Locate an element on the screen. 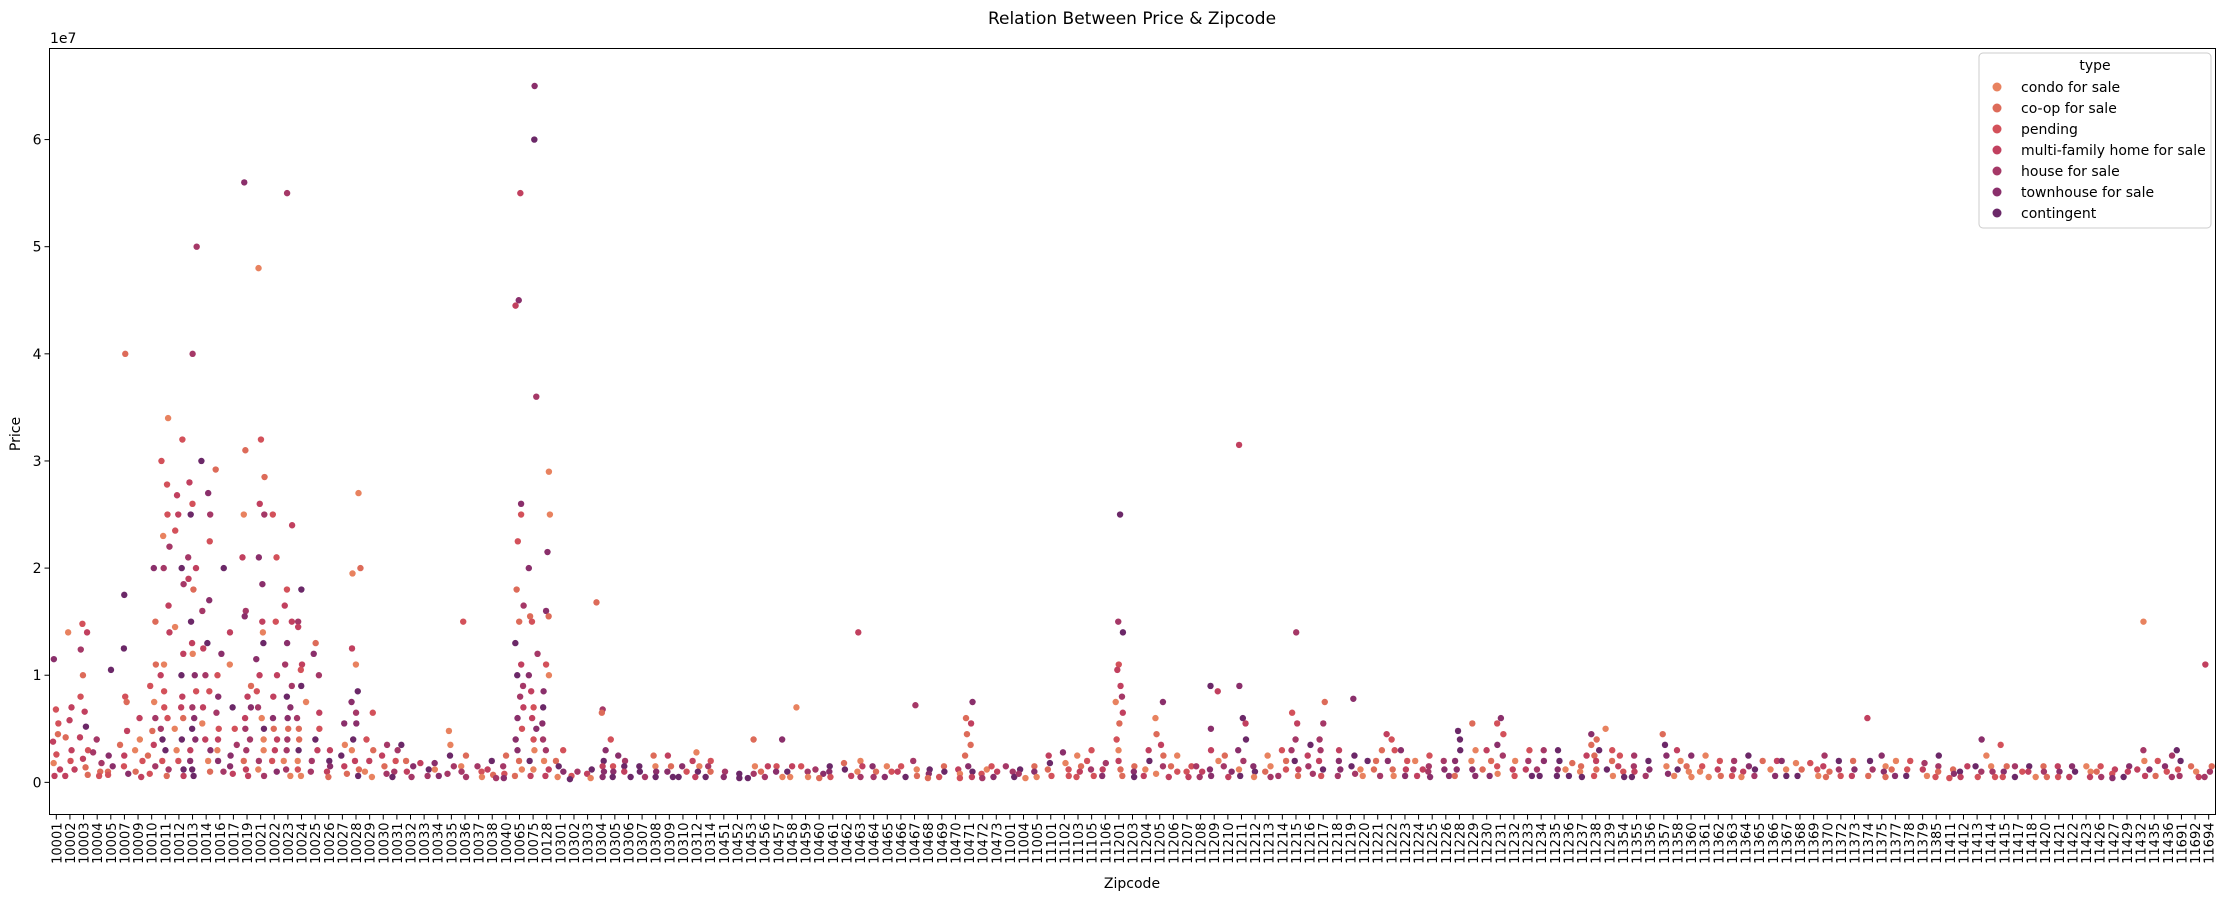 The width and height of the screenshot is (2228, 901). x-tick-label: 10024 is located at coordinates (303, 843).